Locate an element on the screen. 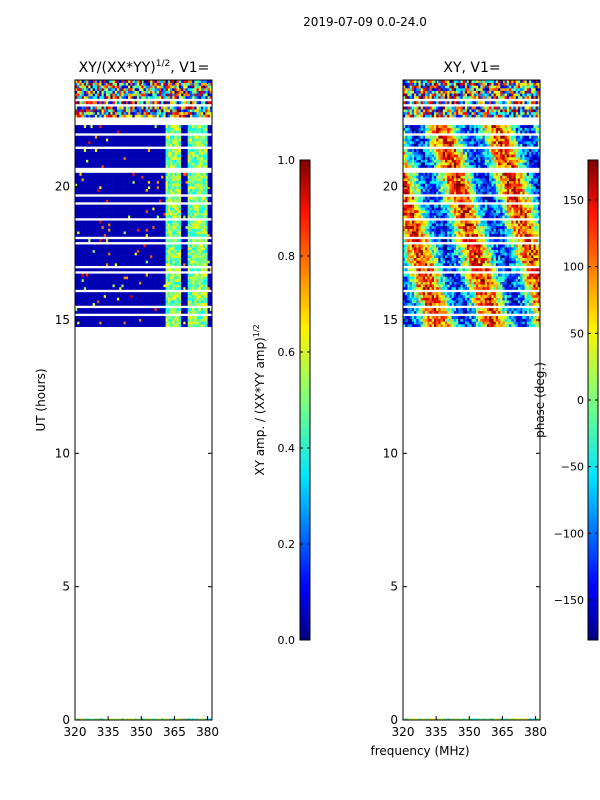 The height and width of the screenshot is (800, 600). y-tick-label: 10 is located at coordinates (62, 453).